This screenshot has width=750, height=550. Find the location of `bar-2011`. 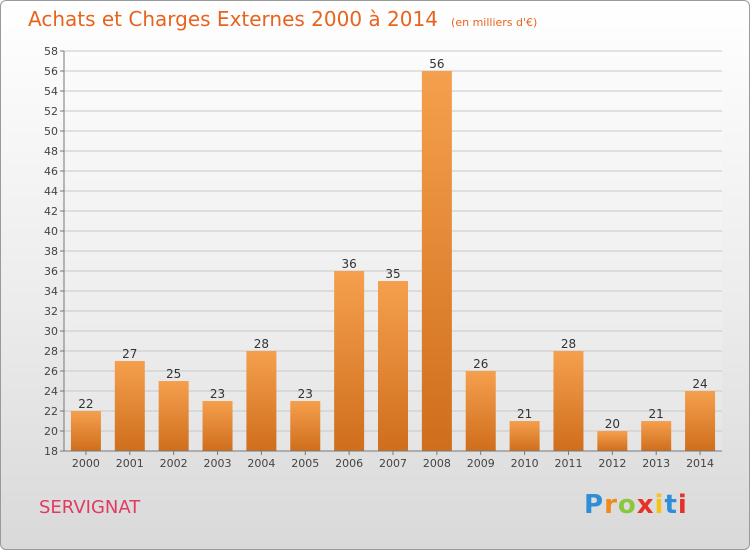

bar-2011 is located at coordinates (568, 401).